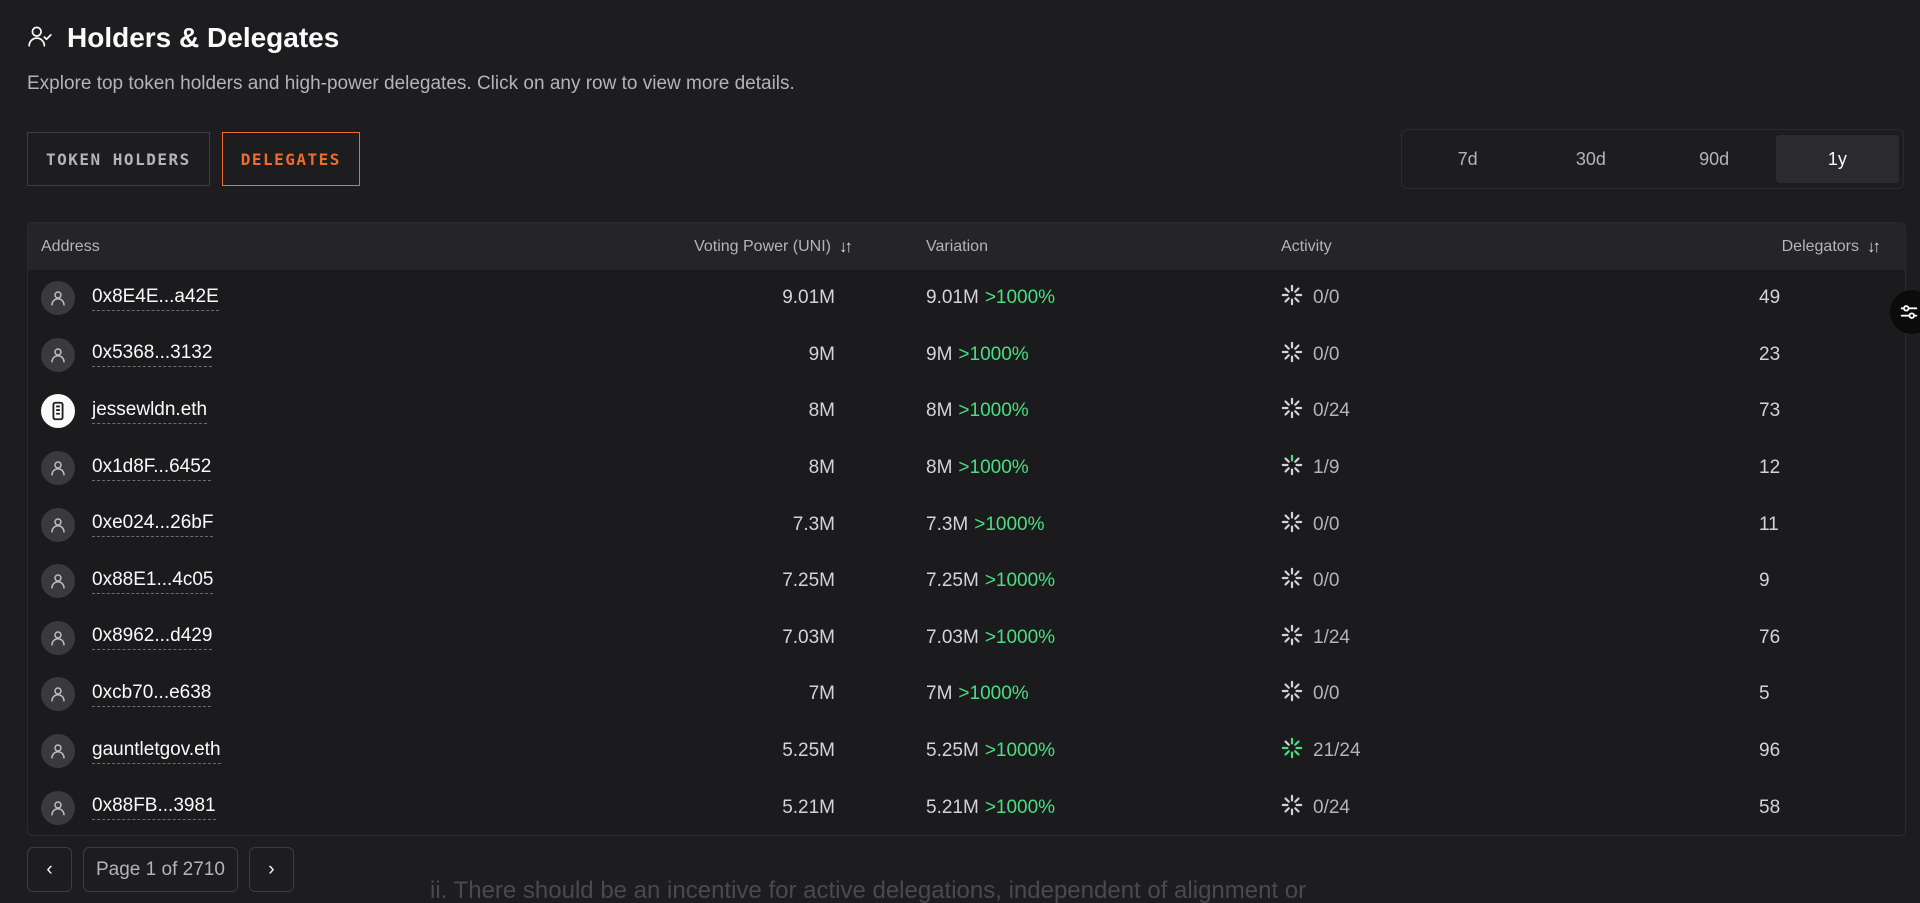  Describe the element at coordinates (1652, 159) in the screenshot. I see `period-selector: 7d 30d 90d 1y` at that location.